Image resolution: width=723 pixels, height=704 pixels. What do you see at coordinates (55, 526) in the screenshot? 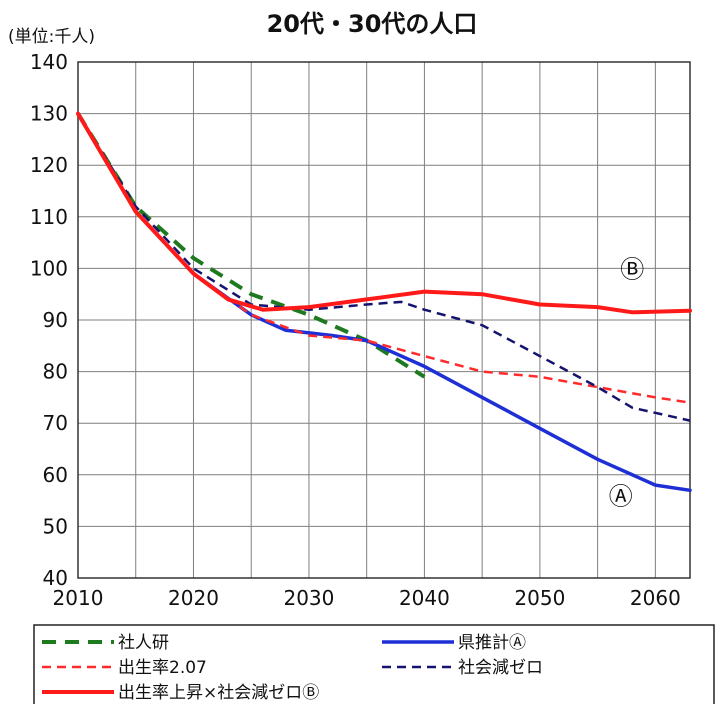
I see `y-tick-label: 50` at bounding box center [55, 526].